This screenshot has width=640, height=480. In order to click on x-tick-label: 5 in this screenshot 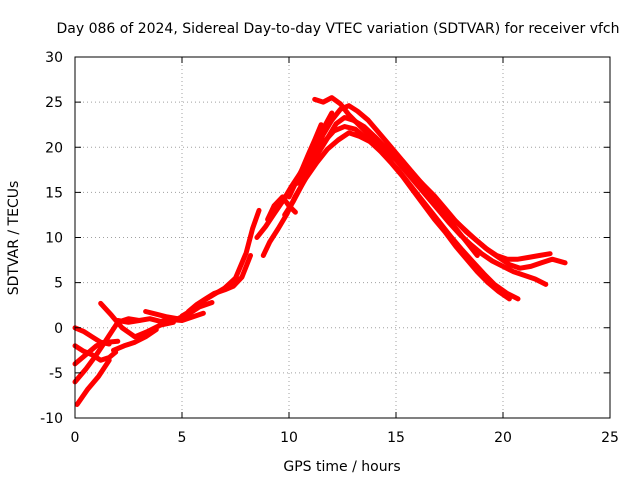, I will do `click(182, 438)`.